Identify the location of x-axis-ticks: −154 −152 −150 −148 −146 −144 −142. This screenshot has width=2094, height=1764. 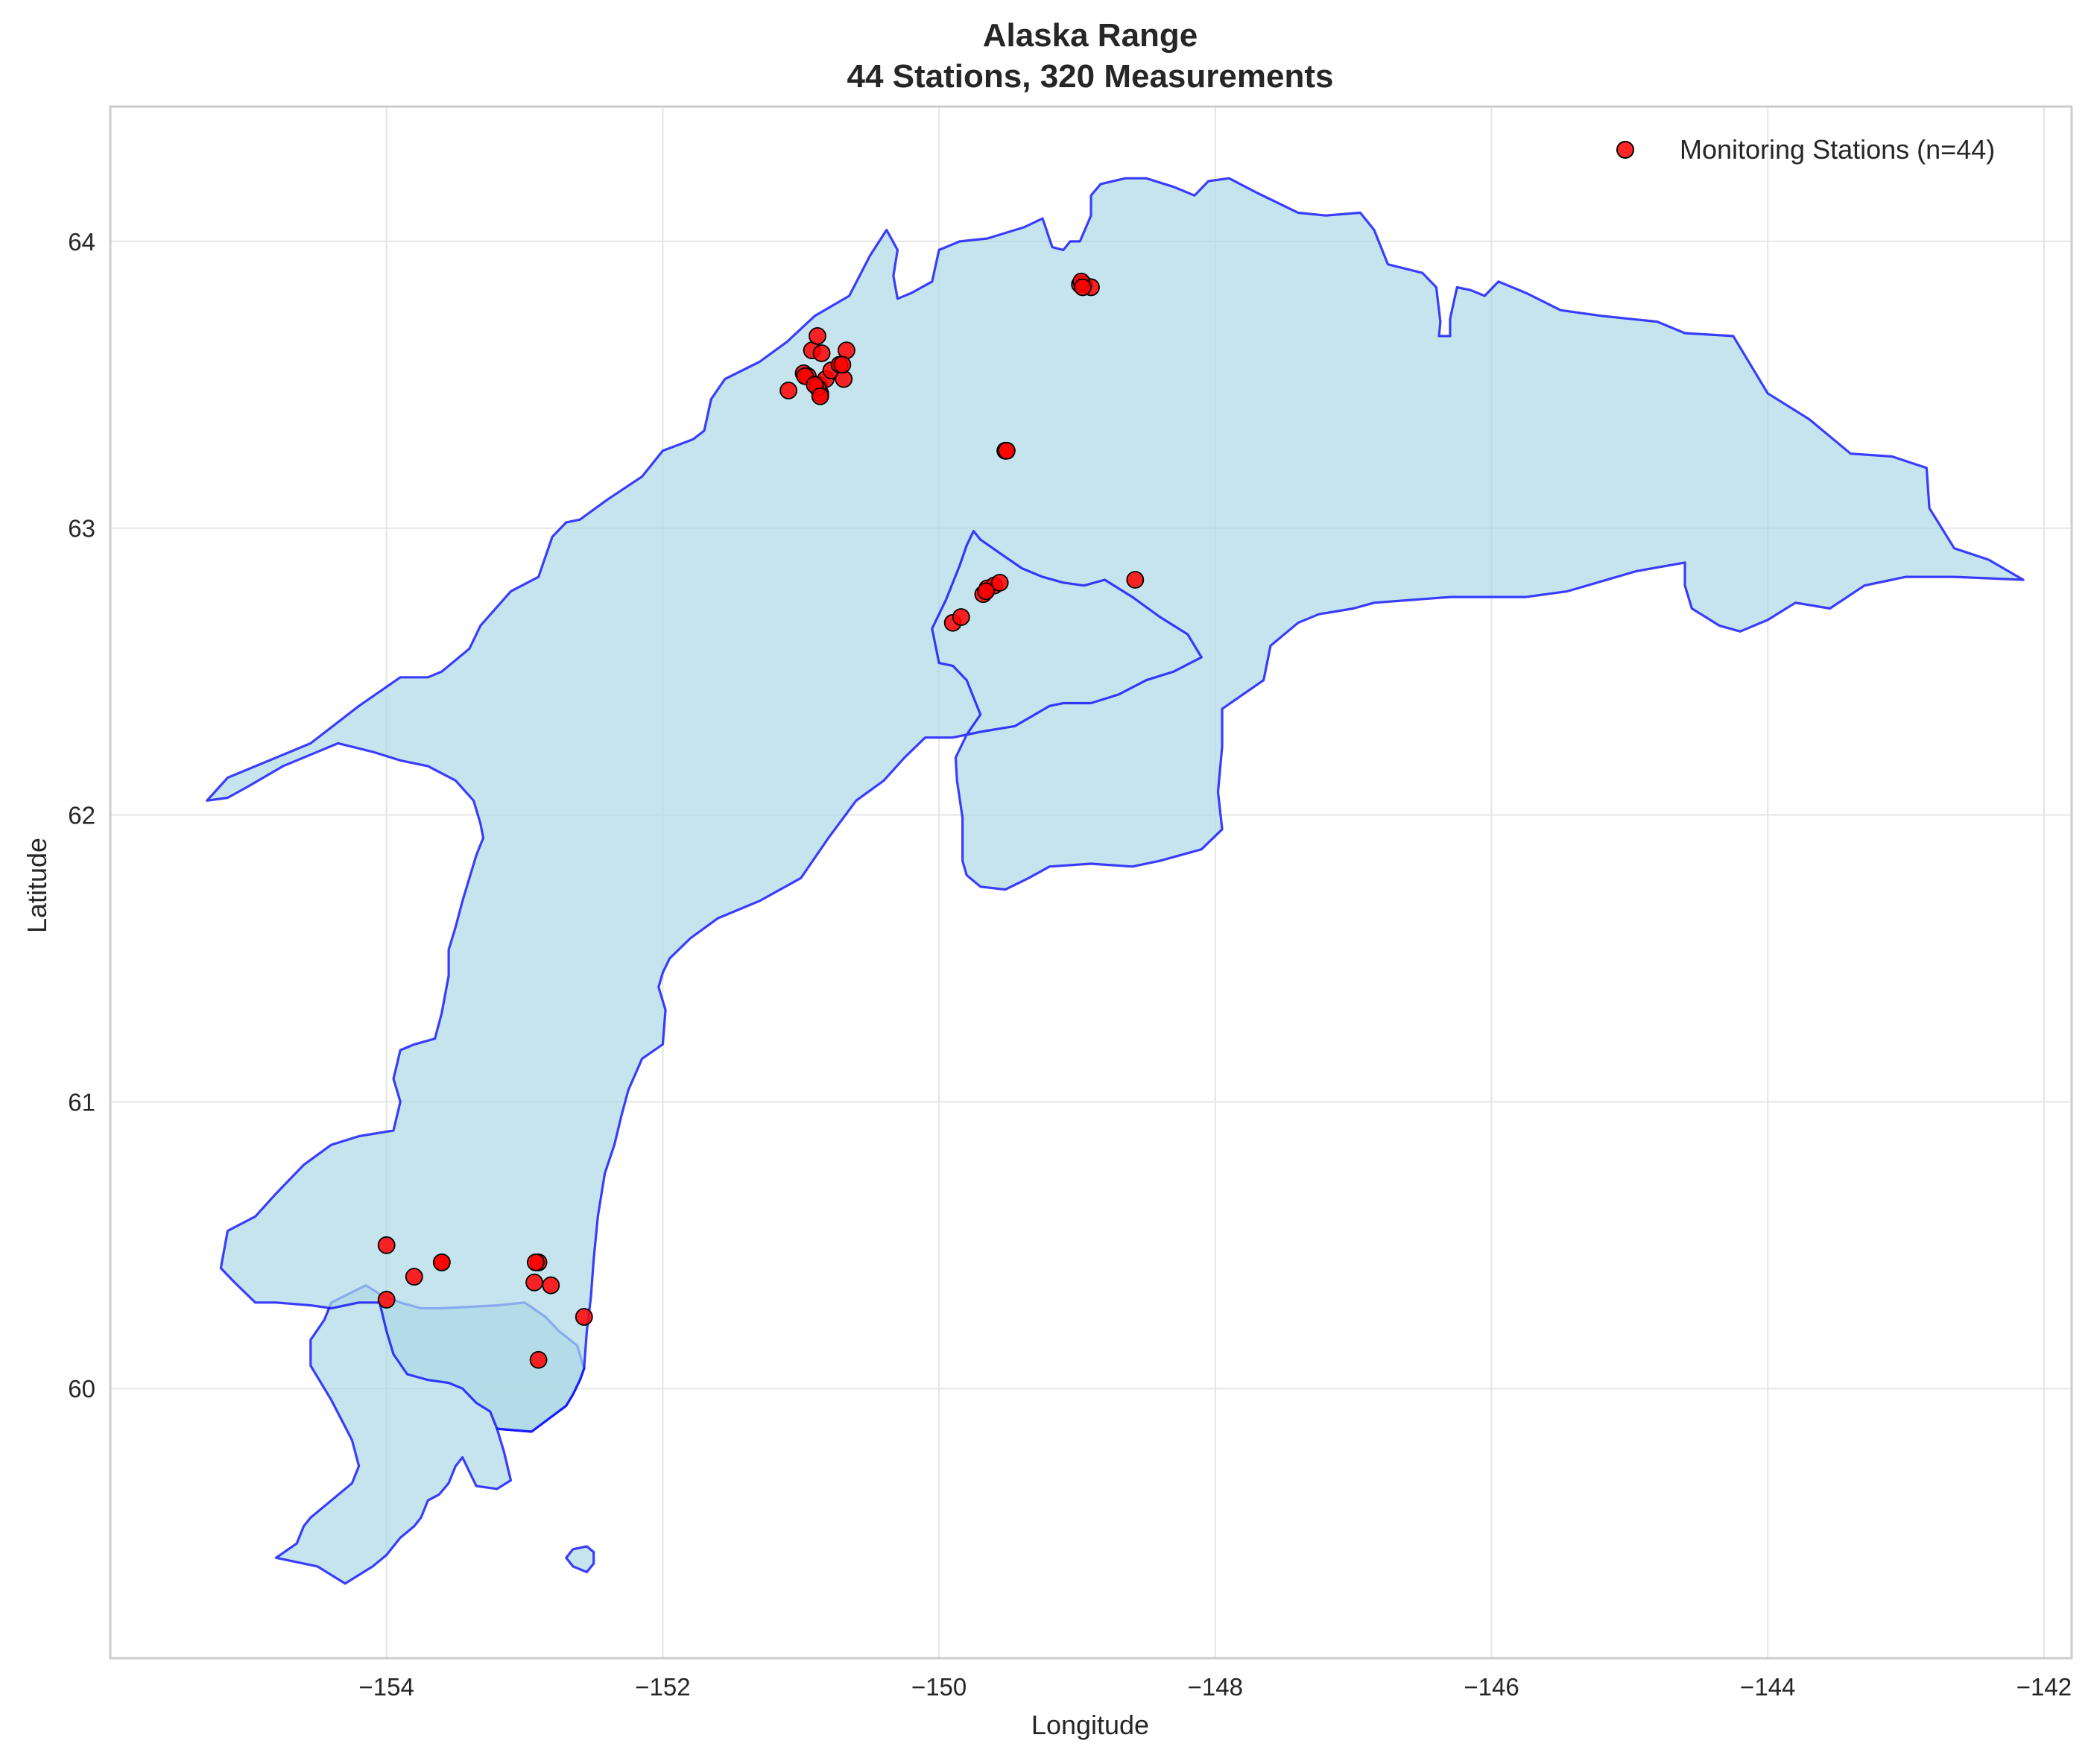
(1215, 1687).